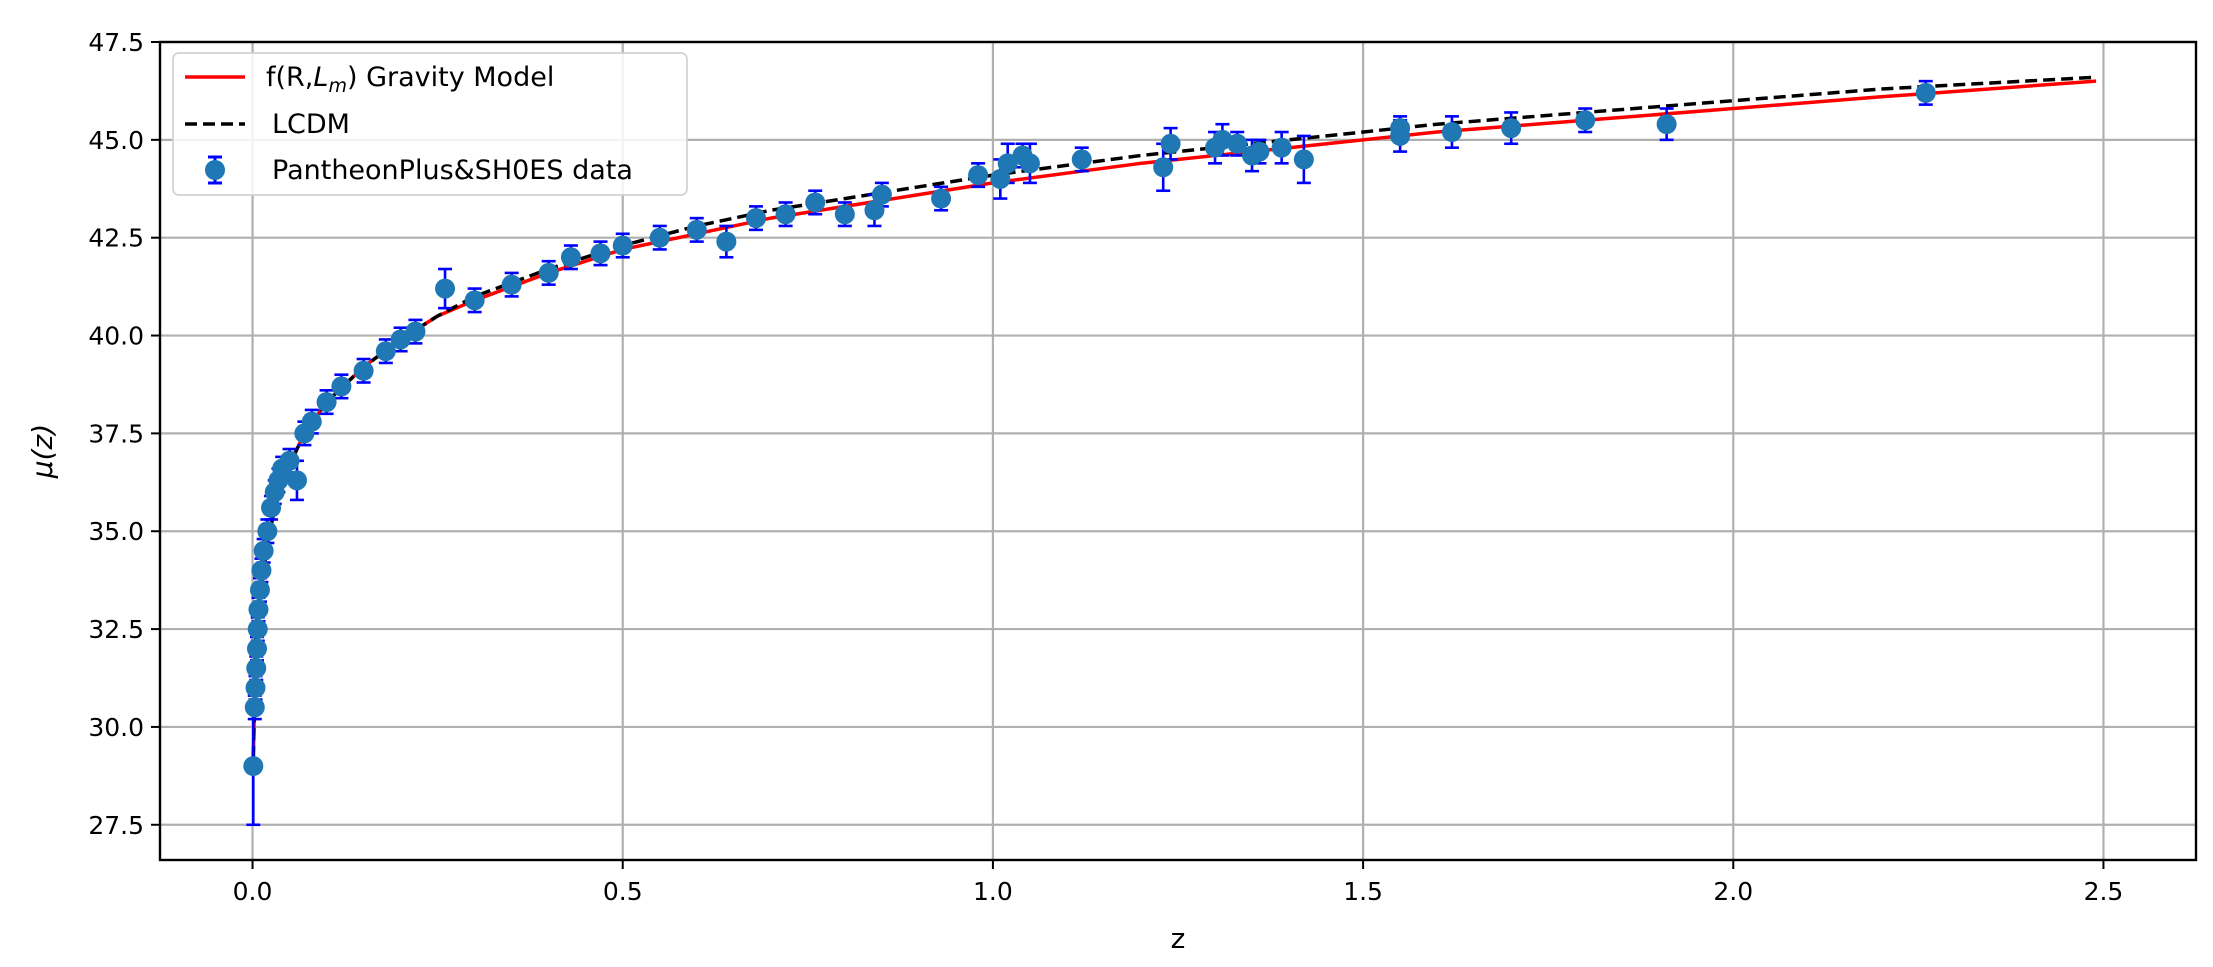  I want to click on y-axis-label: μ(z), so click(42, 451).